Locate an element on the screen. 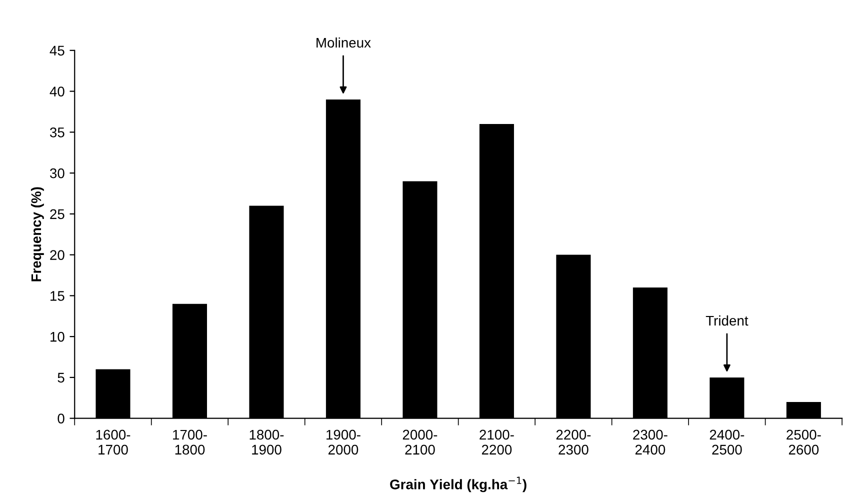  y-tick-label: 25 is located at coordinates (57, 214).